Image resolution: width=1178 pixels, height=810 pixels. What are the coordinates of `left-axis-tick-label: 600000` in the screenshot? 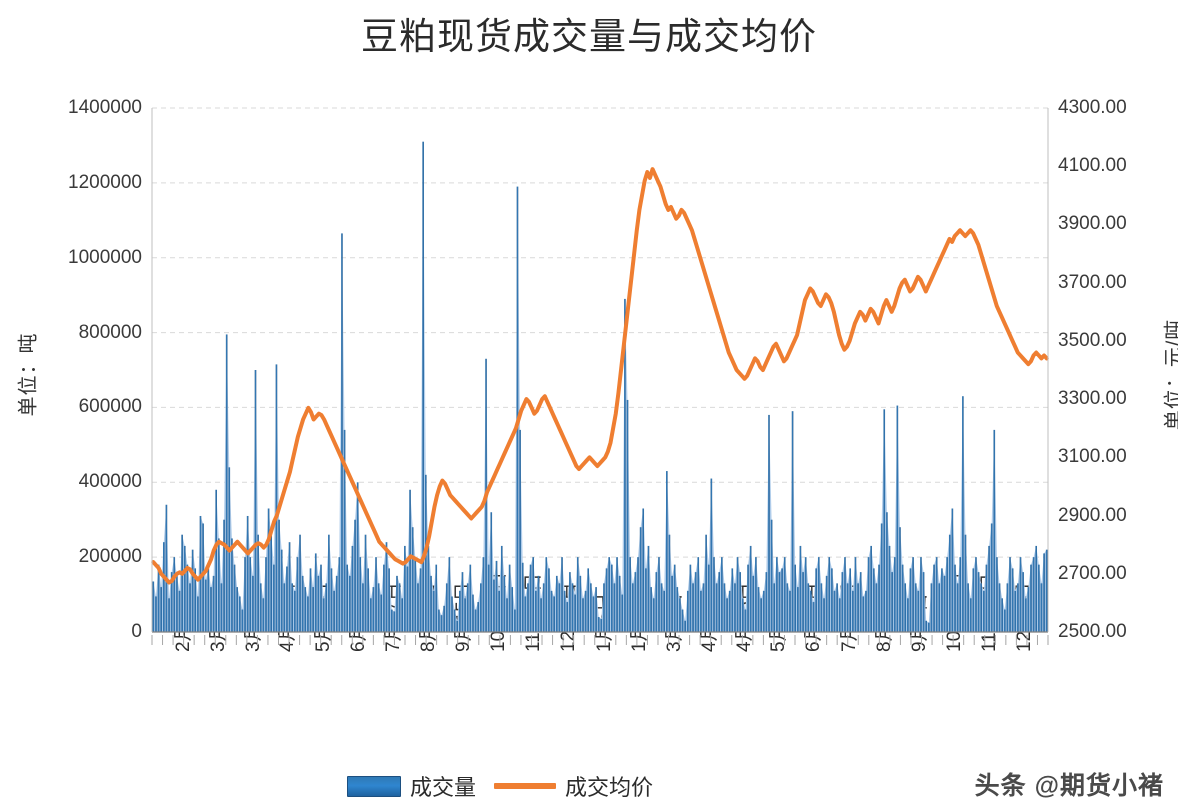 It's located at (110, 407).